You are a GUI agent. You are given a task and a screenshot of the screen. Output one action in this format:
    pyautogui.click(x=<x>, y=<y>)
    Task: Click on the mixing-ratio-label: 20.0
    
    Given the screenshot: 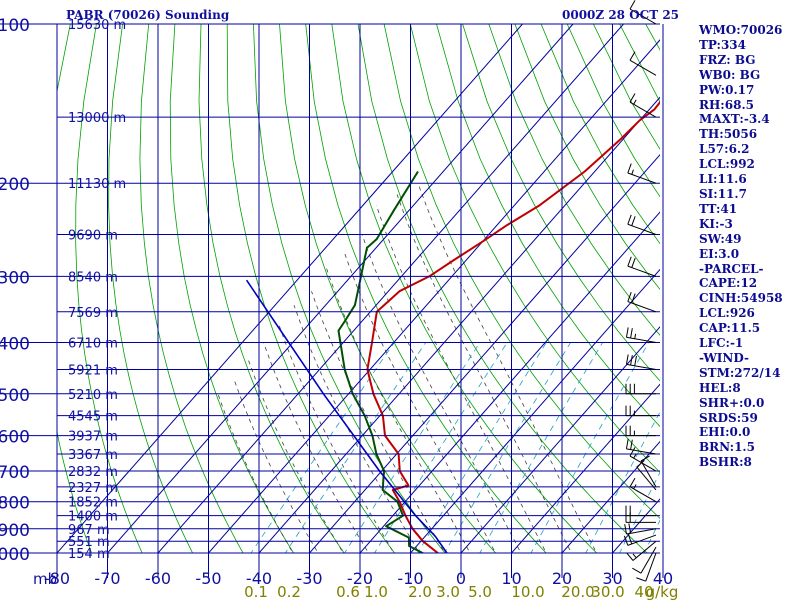 What is the action you would take?
    pyautogui.click(x=577, y=591)
    